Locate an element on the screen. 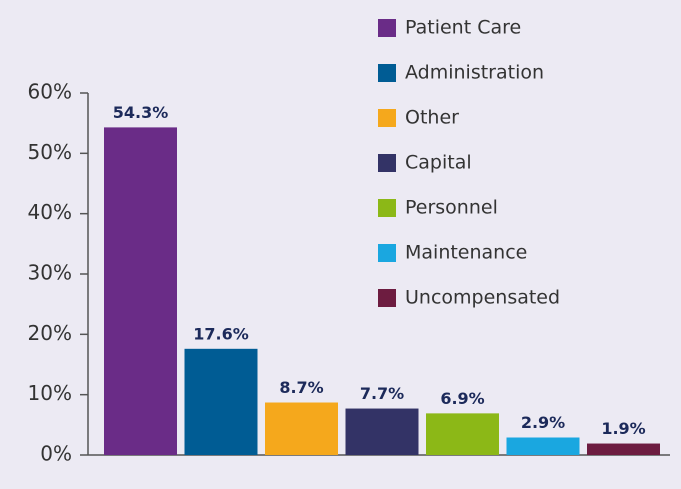 This screenshot has height=489, width=681. data-label: 1.9% is located at coordinates (623, 428).